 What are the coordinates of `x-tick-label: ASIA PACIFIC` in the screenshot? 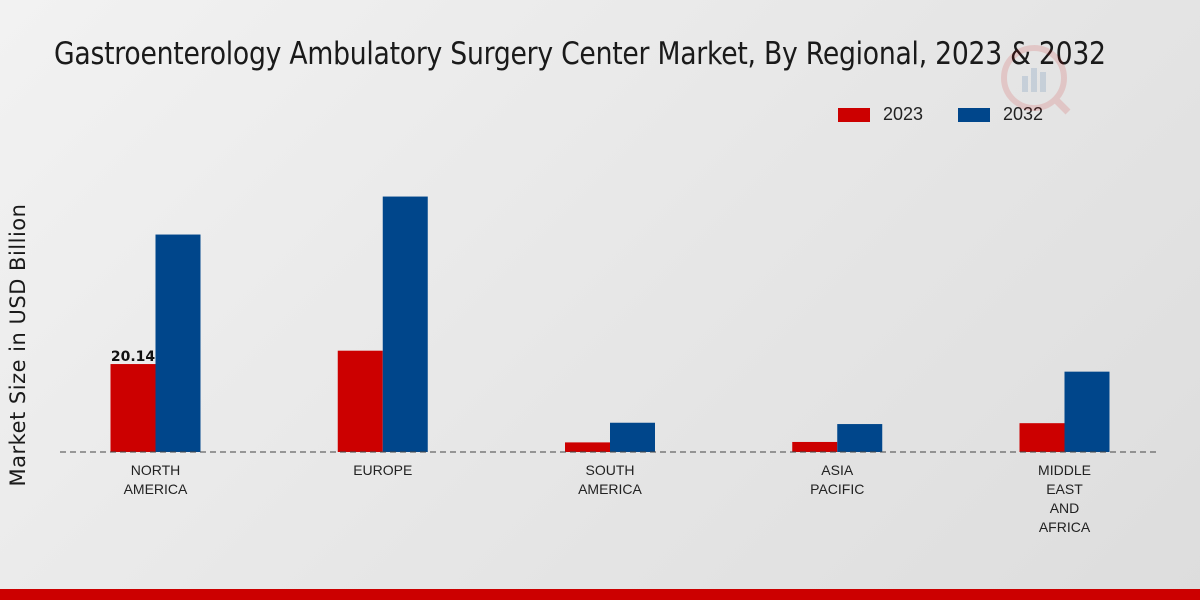 It's located at (837, 479).